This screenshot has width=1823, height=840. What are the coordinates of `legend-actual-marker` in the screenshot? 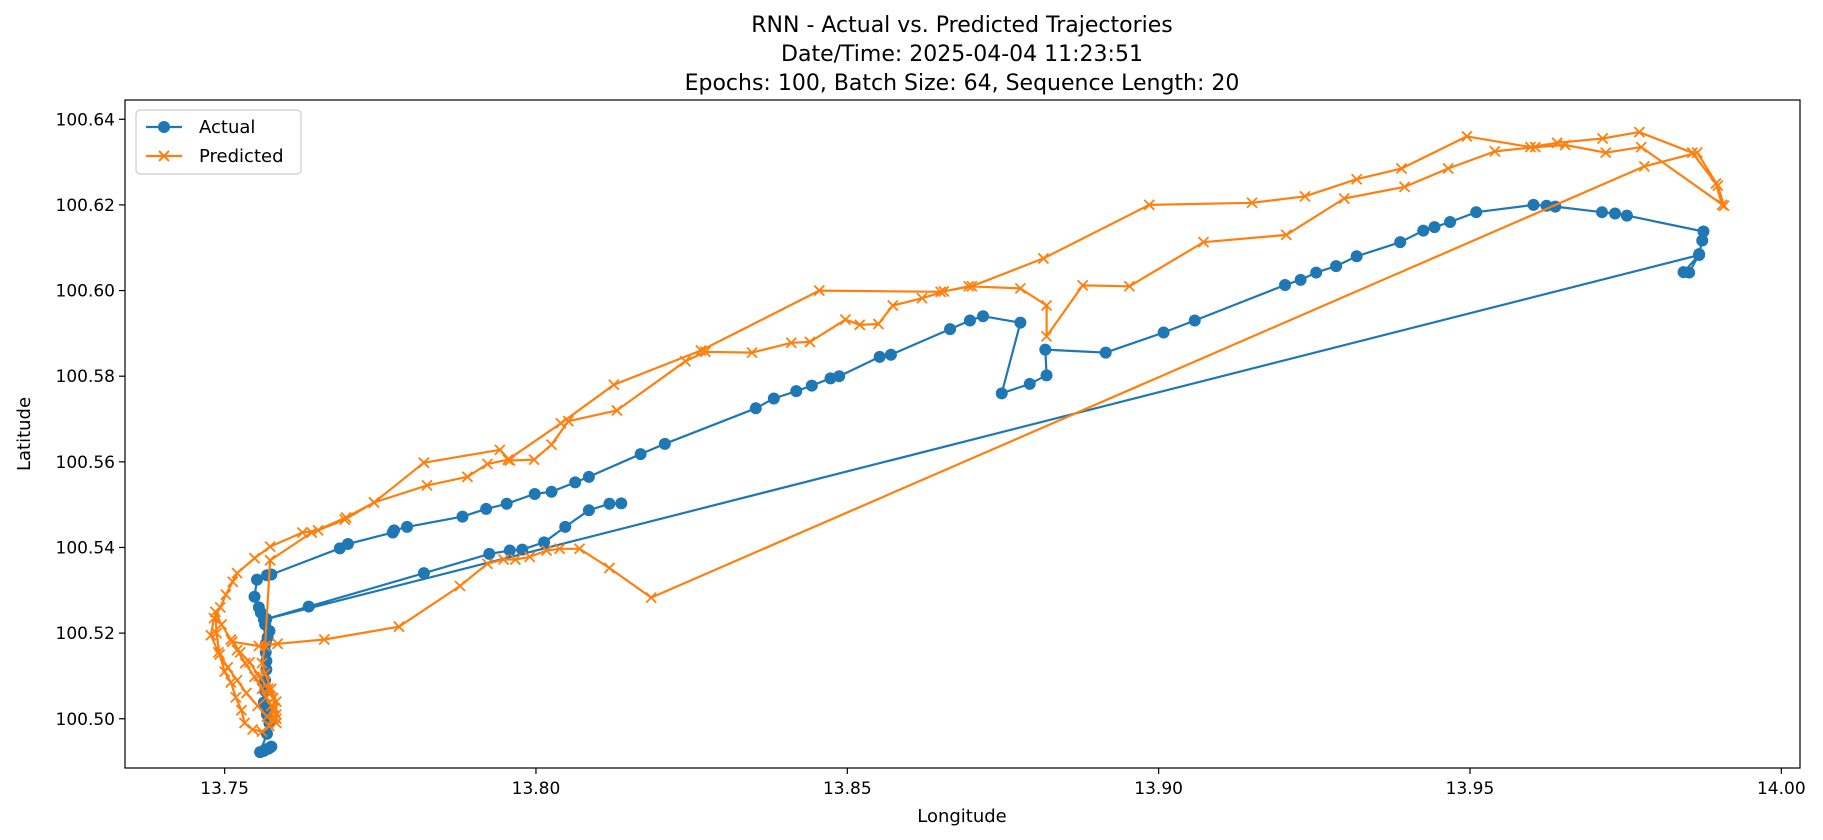 It's located at (164, 127).